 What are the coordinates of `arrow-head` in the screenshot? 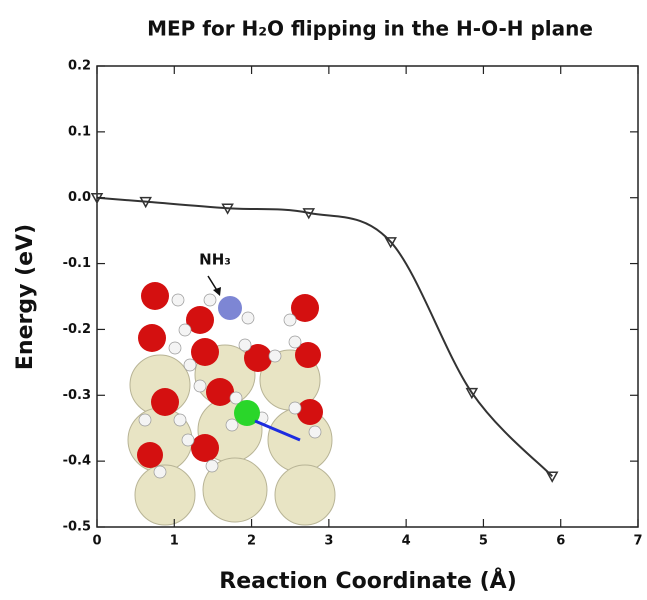 It's located at (217, 291).